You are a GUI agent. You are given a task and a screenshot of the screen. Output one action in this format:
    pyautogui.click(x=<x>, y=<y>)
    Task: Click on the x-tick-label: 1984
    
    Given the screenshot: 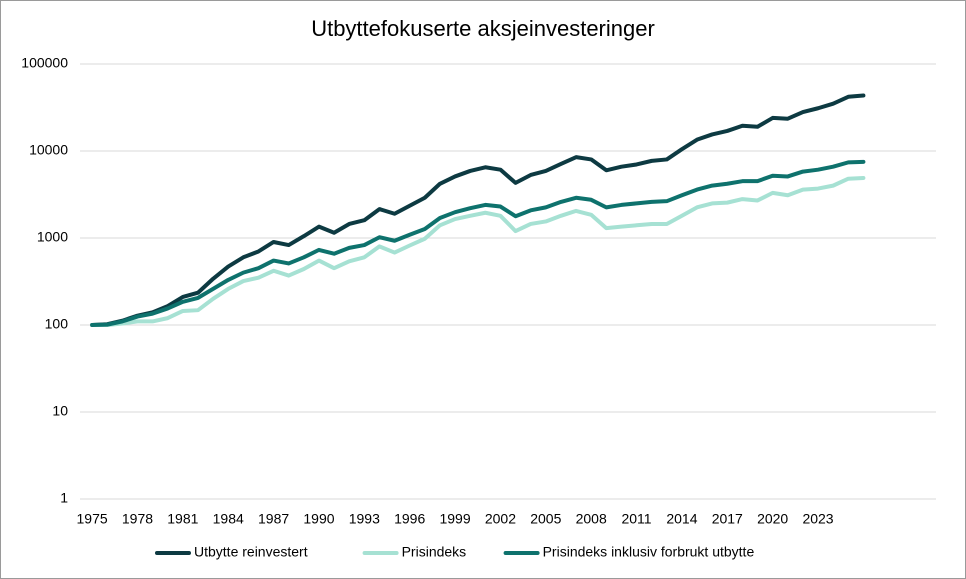 What is the action you would take?
    pyautogui.click(x=228, y=519)
    